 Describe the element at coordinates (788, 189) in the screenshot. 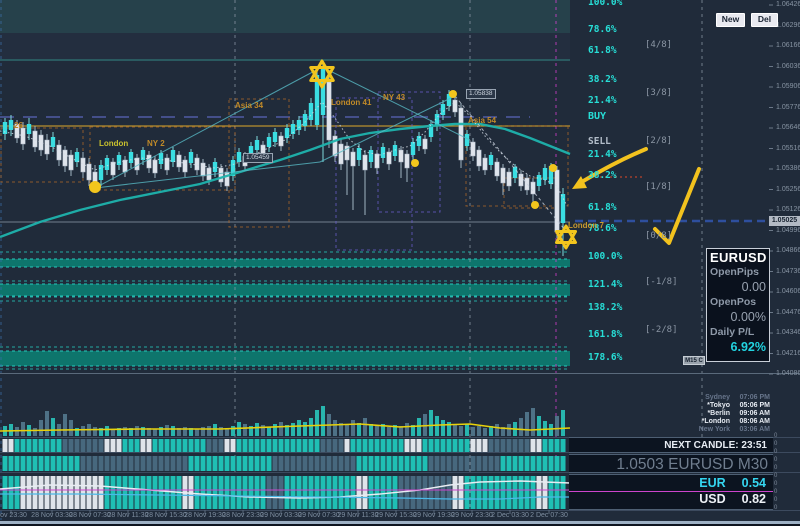

I see `price-axis-label: 1.05256` at that location.